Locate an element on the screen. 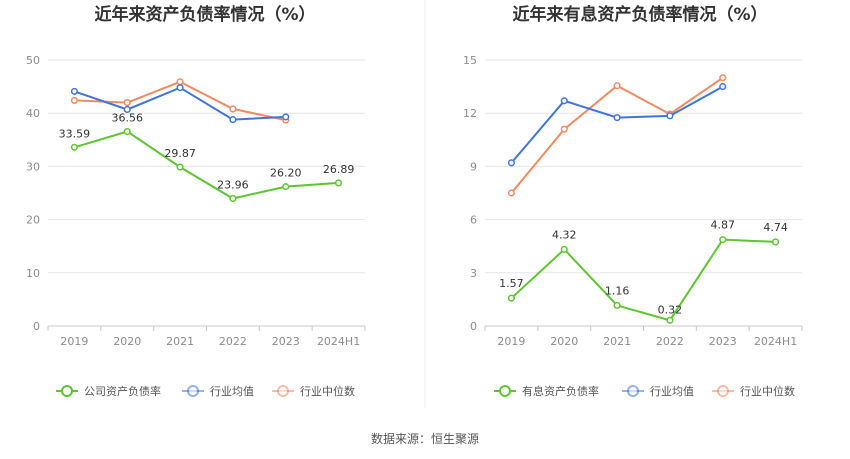  data-label: 23.96 is located at coordinates (233, 185).